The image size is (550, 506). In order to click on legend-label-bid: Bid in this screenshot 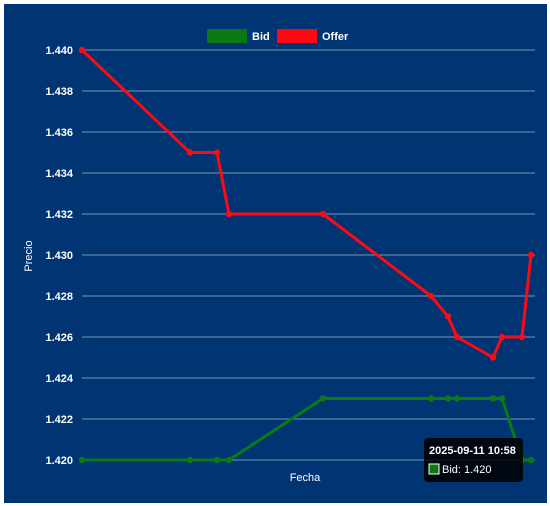, I will do `click(261, 37)`.